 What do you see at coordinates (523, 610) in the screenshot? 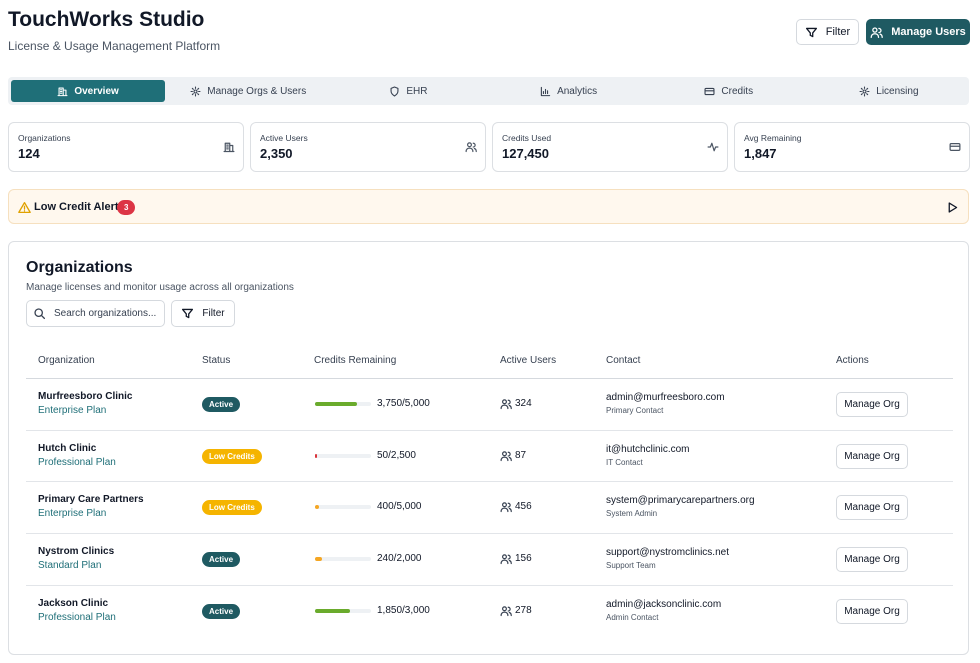
I see `active-users: 278` at bounding box center [523, 610].